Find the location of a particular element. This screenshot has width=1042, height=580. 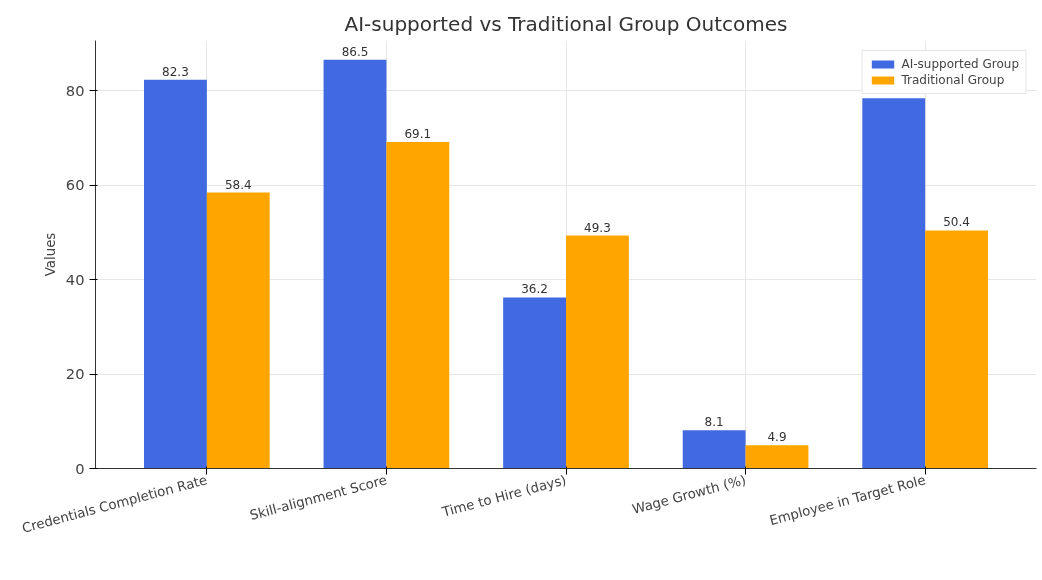

chart-title: AI-supported vs Traditional Group Outcomes is located at coordinates (566, 23).